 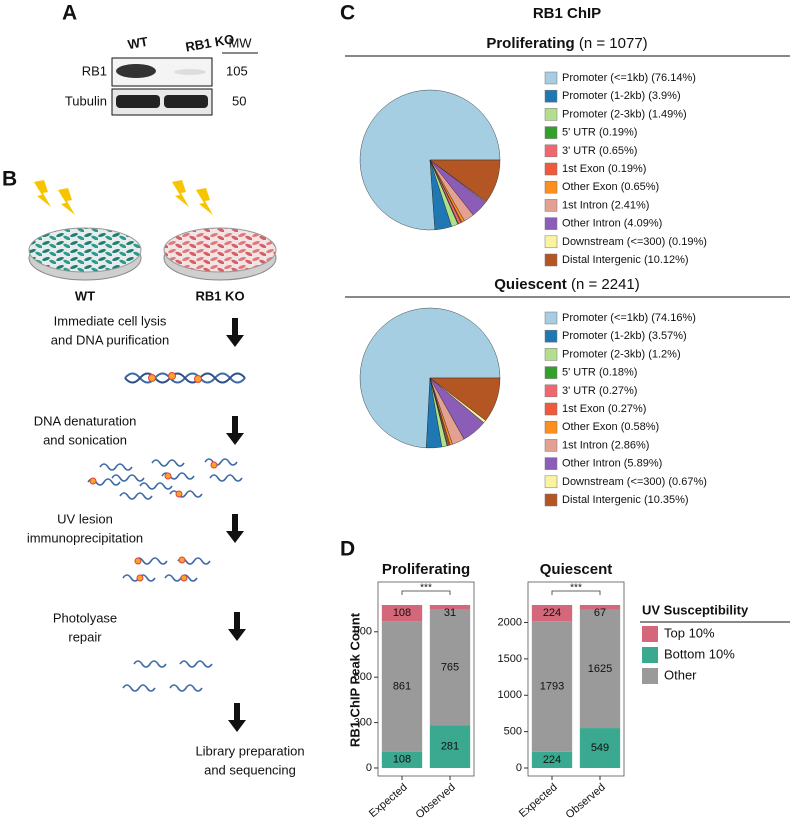 I want to click on bar-value-label: 1793, so click(x=552, y=686).